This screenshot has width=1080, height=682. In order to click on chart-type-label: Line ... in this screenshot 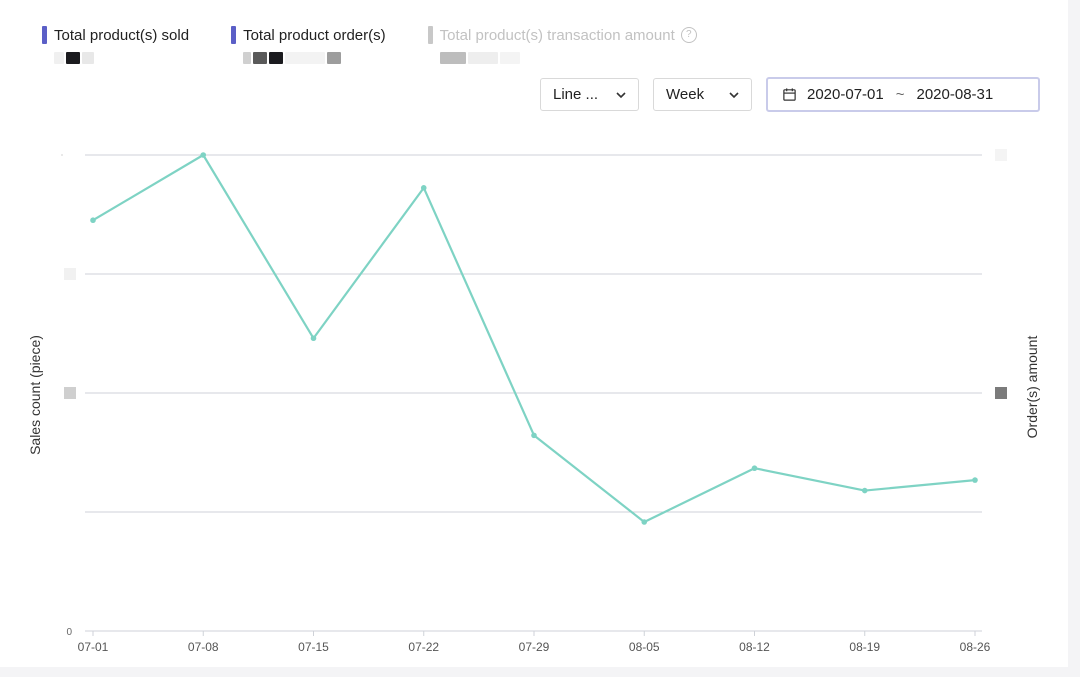, I will do `click(576, 94)`.